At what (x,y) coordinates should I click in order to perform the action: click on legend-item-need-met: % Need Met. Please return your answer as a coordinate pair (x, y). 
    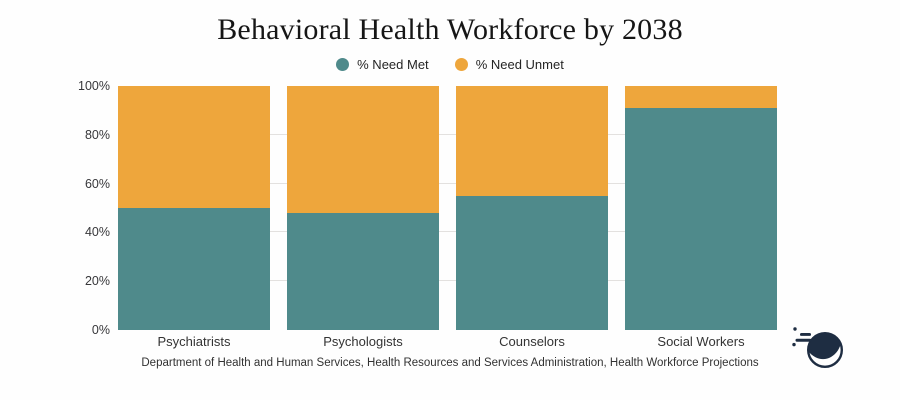
    Looking at the image, I should click on (382, 64).